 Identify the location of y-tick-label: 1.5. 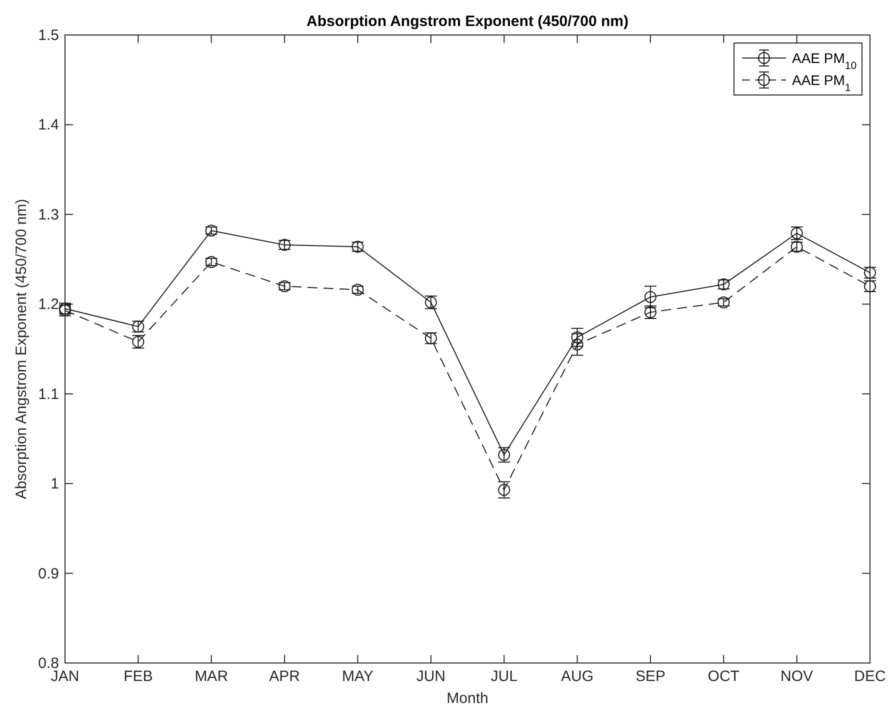
(48, 35).